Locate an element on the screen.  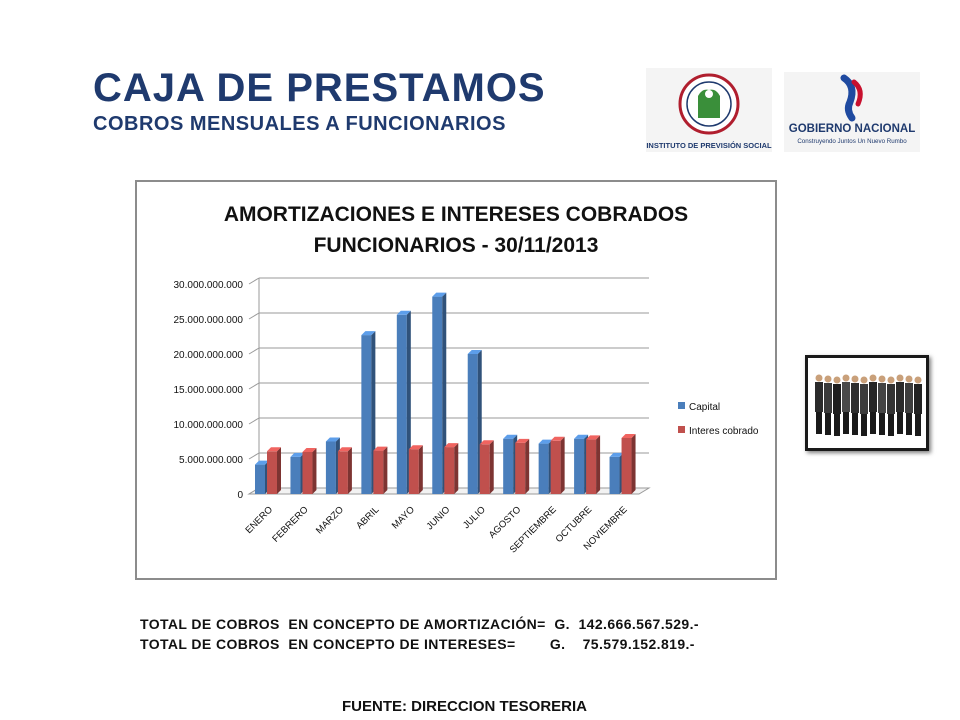
x-tick-label: AGOSTO is located at coordinates (505, 522).